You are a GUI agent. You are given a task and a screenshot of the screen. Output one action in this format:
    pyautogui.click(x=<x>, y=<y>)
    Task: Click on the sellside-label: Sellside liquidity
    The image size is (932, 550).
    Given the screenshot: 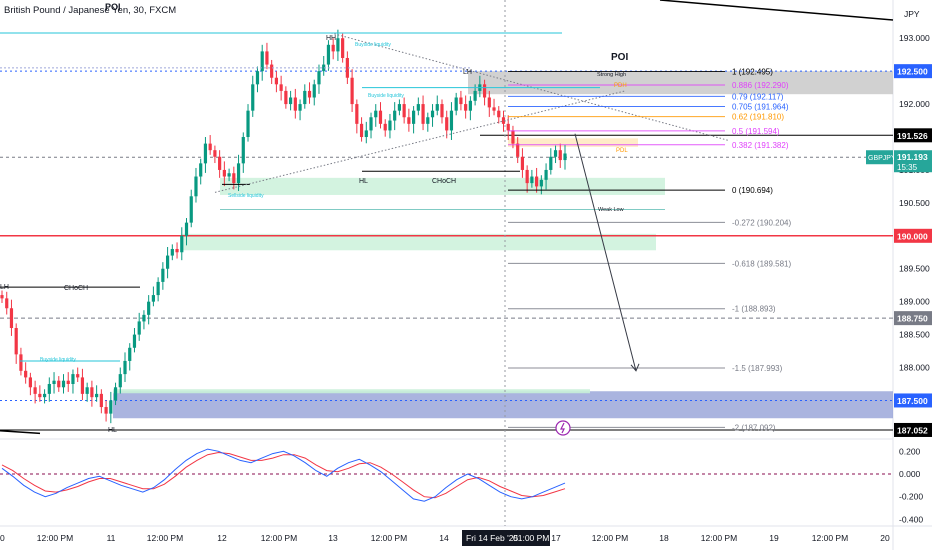 What is the action you would take?
    pyautogui.click(x=246, y=196)
    